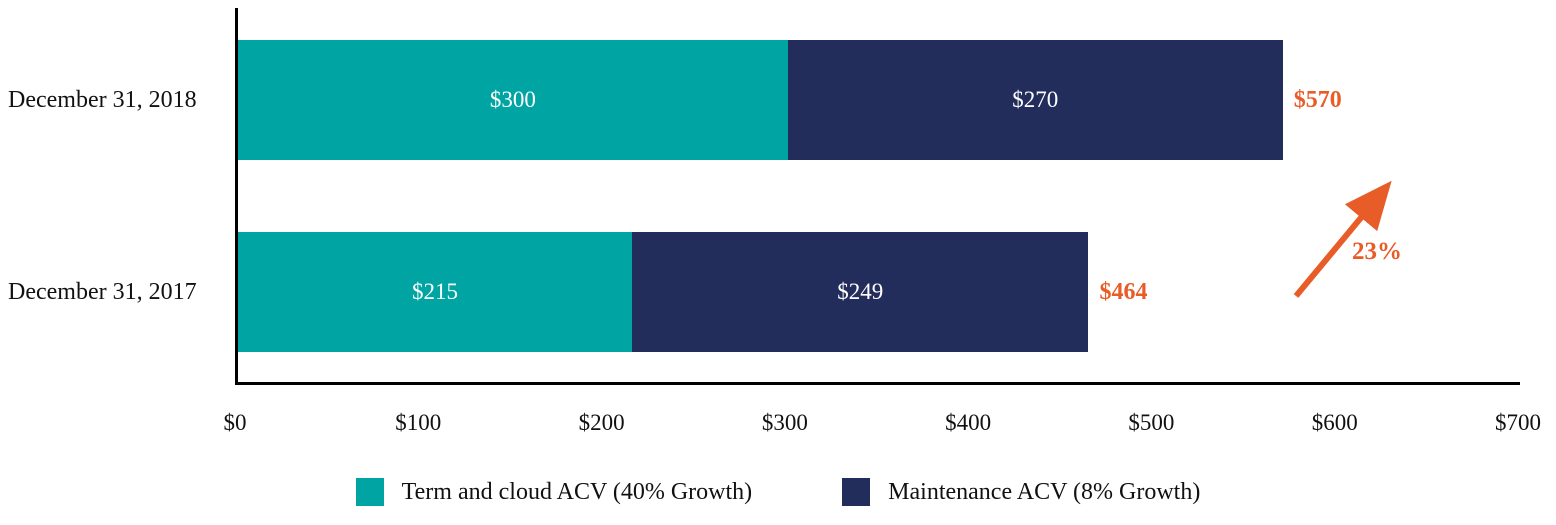  I want to click on x-axis-tick-label: $0, so click(235, 422).